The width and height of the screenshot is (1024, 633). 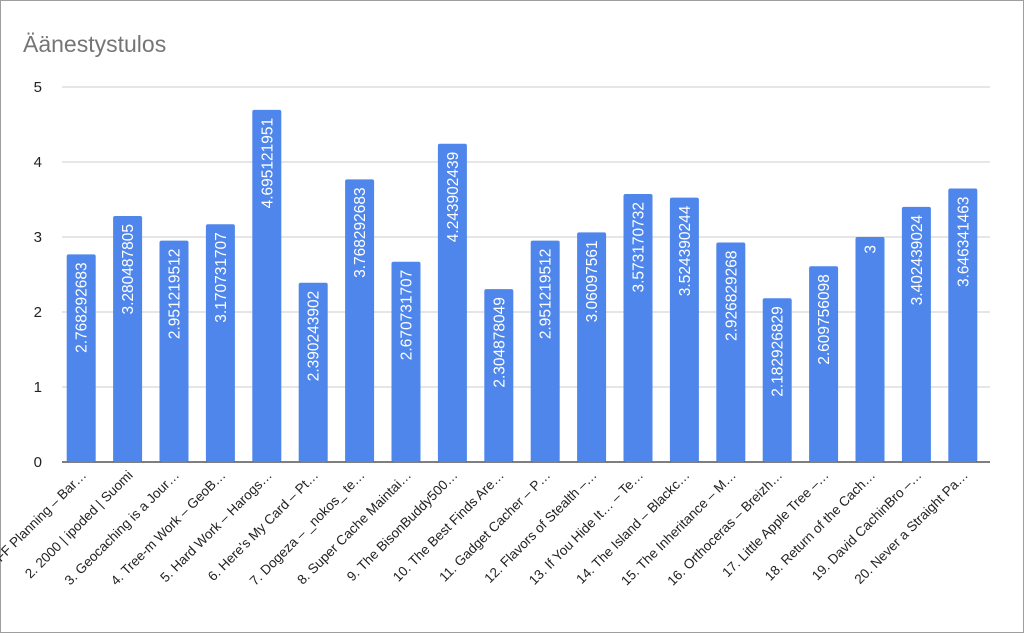 What do you see at coordinates (38, 162) in the screenshot?
I see `y-tick-label: 4` at bounding box center [38, 162].